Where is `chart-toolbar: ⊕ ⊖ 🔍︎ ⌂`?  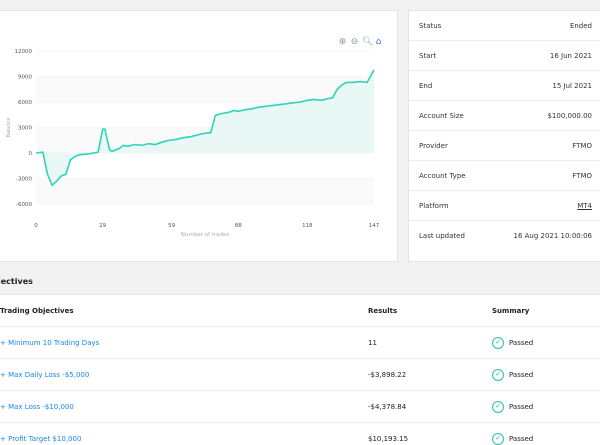
chart-toolbar: ⊕ ⊖ 🔍︎ ⌂ is located at coordinates (360, 42).